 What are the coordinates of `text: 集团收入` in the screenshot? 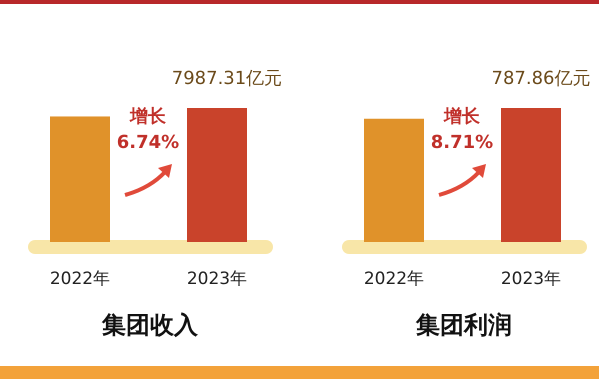 It's located at (150, 325).